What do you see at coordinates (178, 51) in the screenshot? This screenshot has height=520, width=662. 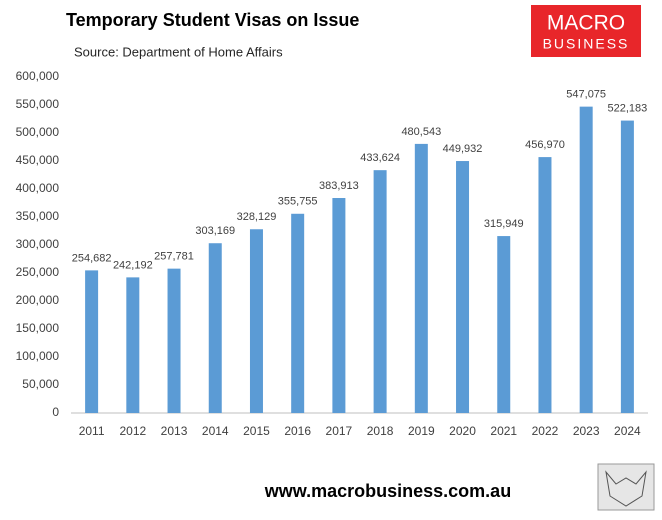 I see `chart-subtitle: Source: Department of Home Affairs` at bounding box center [178, 51].